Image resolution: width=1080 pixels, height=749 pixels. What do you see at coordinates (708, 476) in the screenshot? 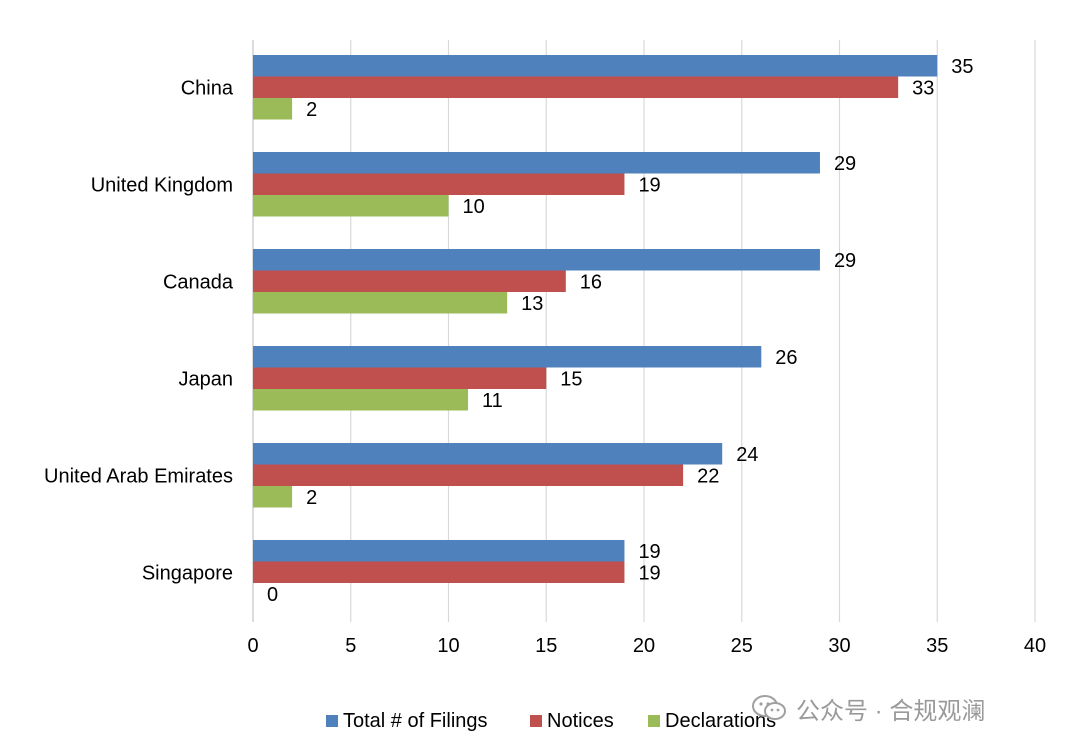
I see `data-label: 22` at bounding box center [708, 476].